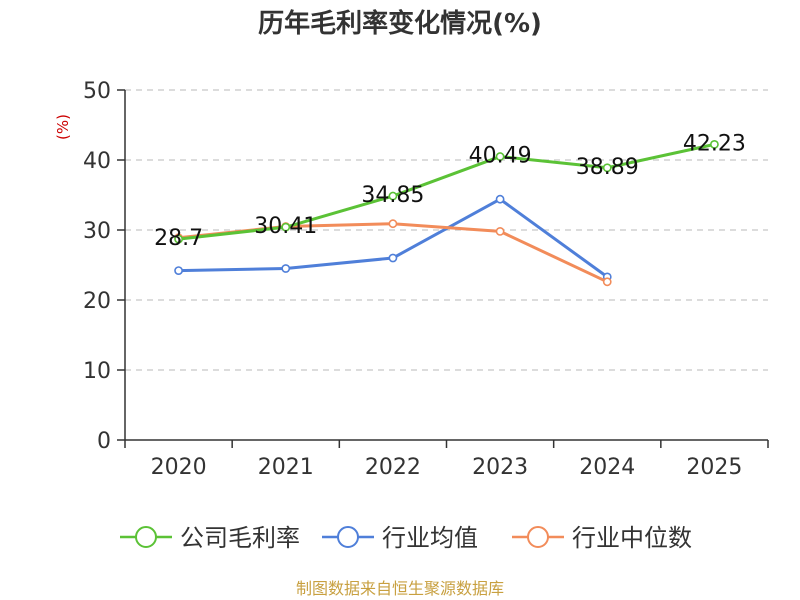  I want to click on x-tick-label-2023: 2023, so click(500, 467).